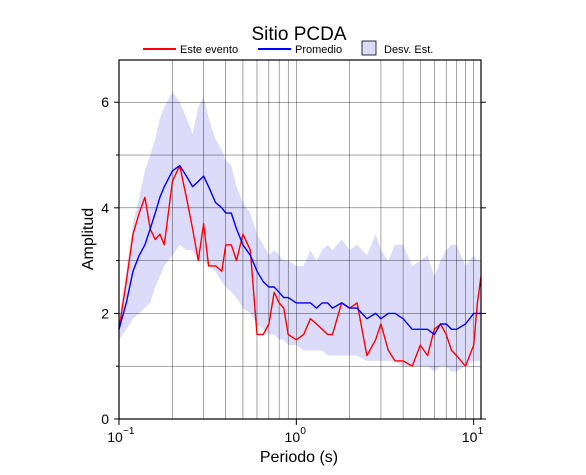 The image size is (586, 475). What do you see at coordinates (88, 239) in the screenshot?
I see `y-axis-label: Amplitud` at bounding box center [88, 239].